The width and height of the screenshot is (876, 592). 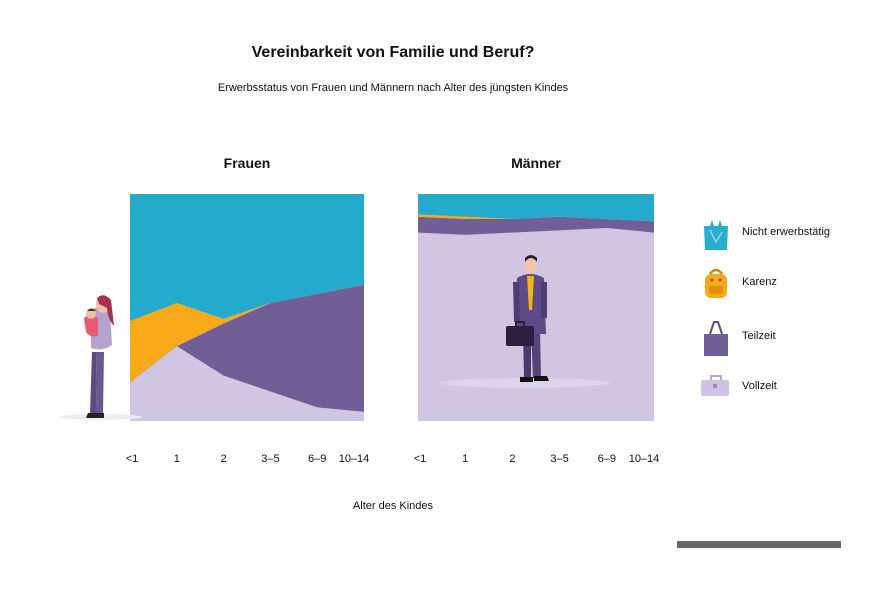 What do you see at coordinates (100, 357) in the screenshot?
I see `woman-with-baby-illustration` at bounding box center [100, 357].